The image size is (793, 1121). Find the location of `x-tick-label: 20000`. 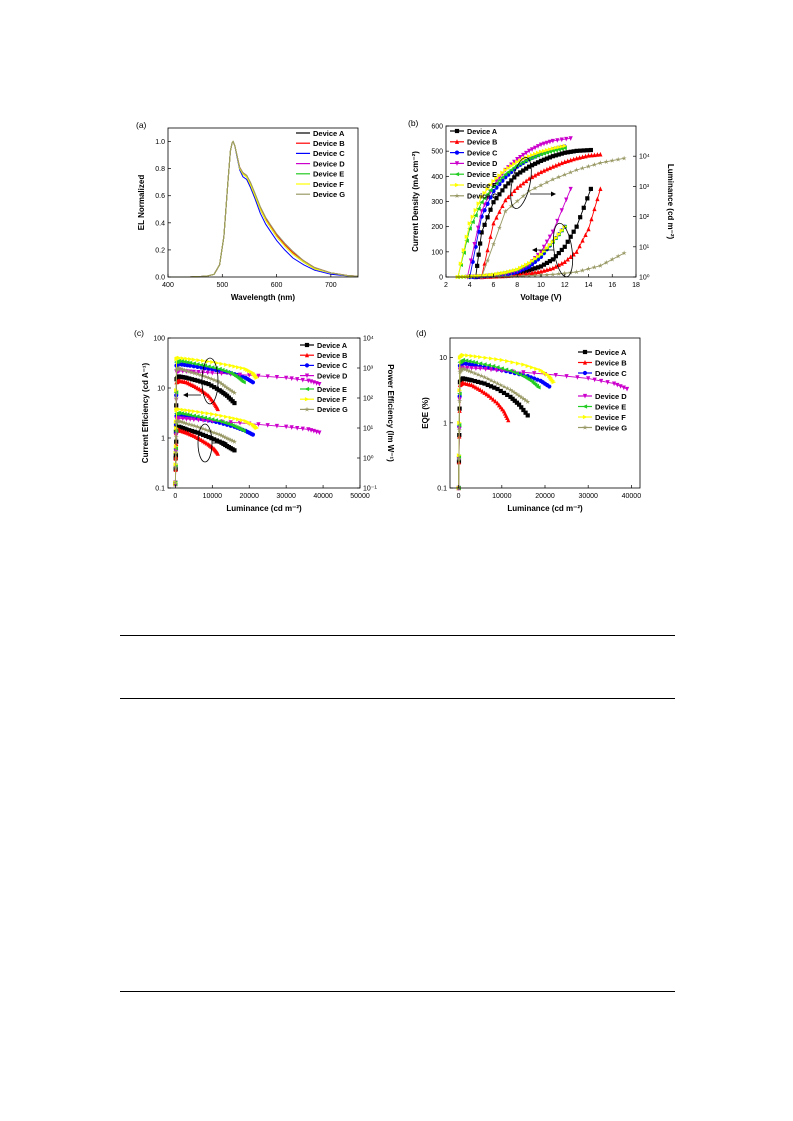

x-tick-label: 20000 is located at coordinates (249, 496).